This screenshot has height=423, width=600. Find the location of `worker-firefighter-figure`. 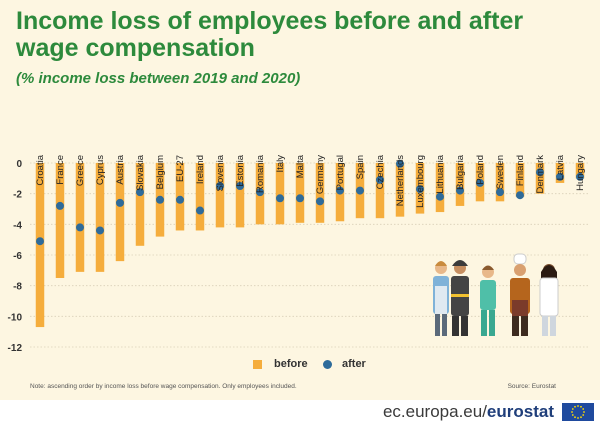

worker-firefighter-figure is located at coordinates (460, 298).